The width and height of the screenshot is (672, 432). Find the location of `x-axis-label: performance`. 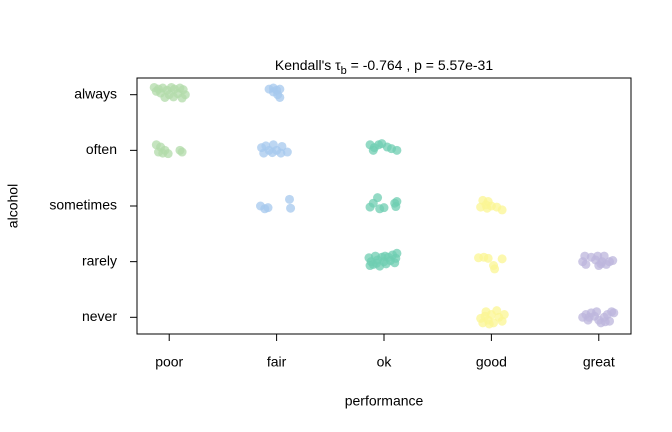

x-axis-label: performance is located at coordinates (384, 401).